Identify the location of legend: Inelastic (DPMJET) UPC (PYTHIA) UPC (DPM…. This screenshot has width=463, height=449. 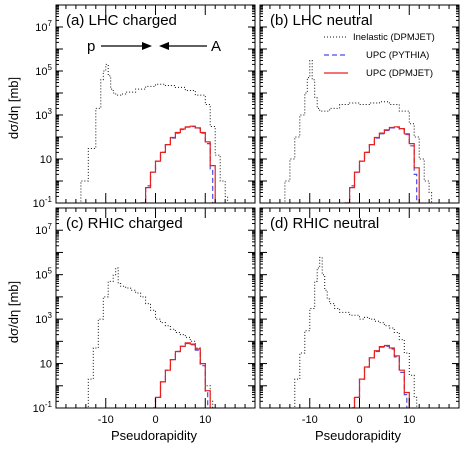
(379, 55).